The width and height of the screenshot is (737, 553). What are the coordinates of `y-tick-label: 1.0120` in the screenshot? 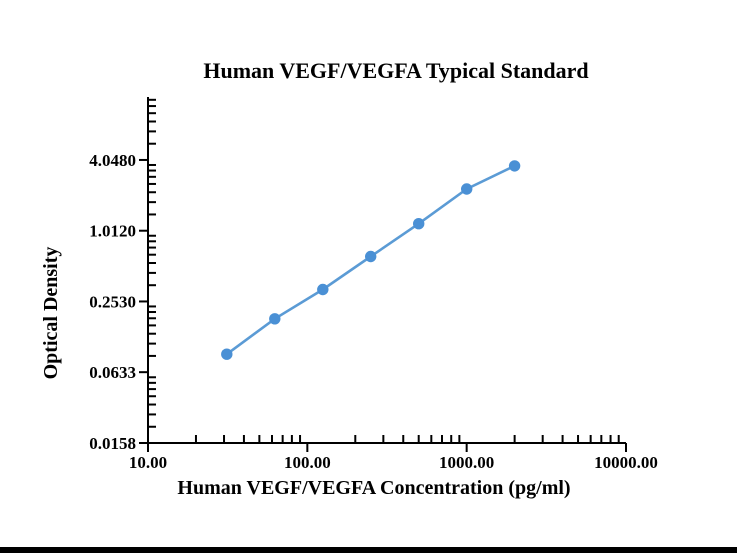 It's located at (112, 231).